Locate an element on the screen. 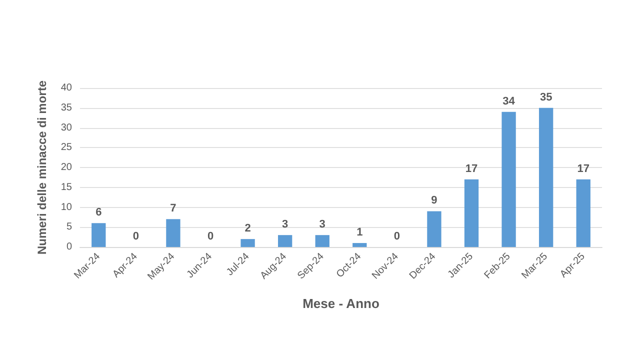 Image resolution: width=640 pixels, height=360 pixels. data-label: 2 is located at coordinates (247, 228).